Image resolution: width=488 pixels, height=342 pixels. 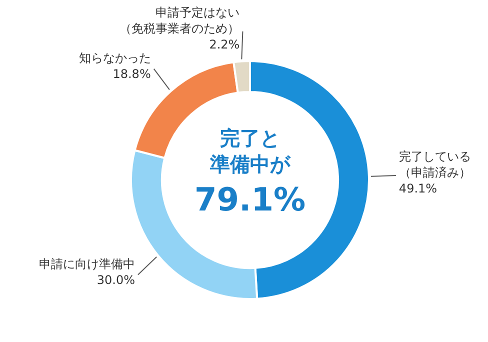 What do you see at coordinates (180, 20) in the screenshot?
I see `slice-label: 申請予定はない（免税事業者のため）` at bounding box center [180, 20].